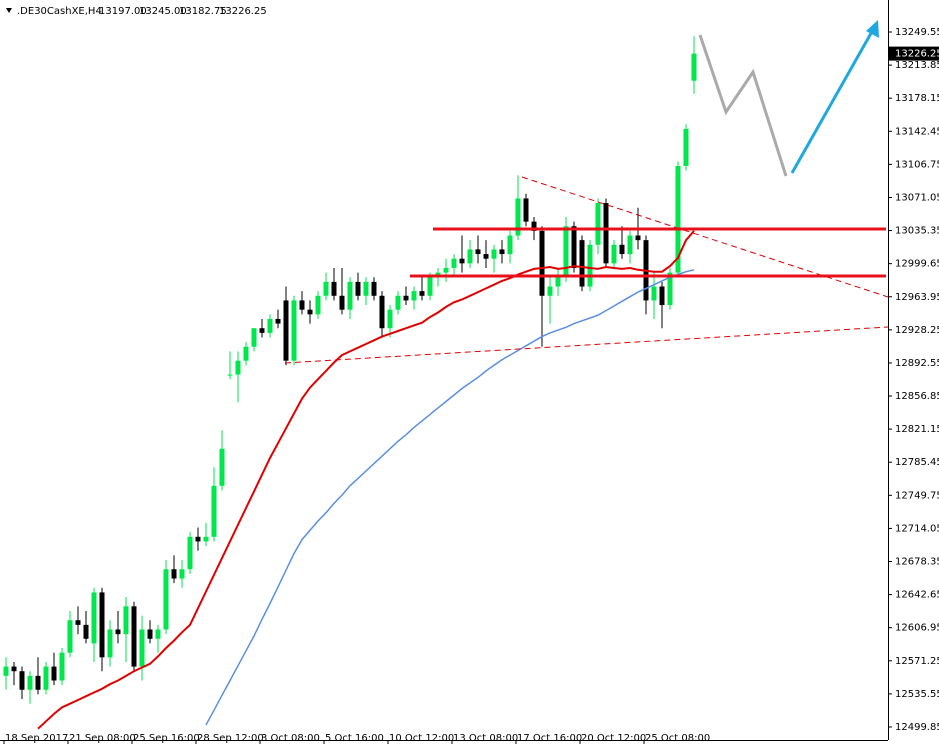 This screenshot has width=939, height=750. What do you see at coordinates (917, 264) in the screenshot?
I see `y-tick-label: 12999.65` at bounding box center [917, 264].